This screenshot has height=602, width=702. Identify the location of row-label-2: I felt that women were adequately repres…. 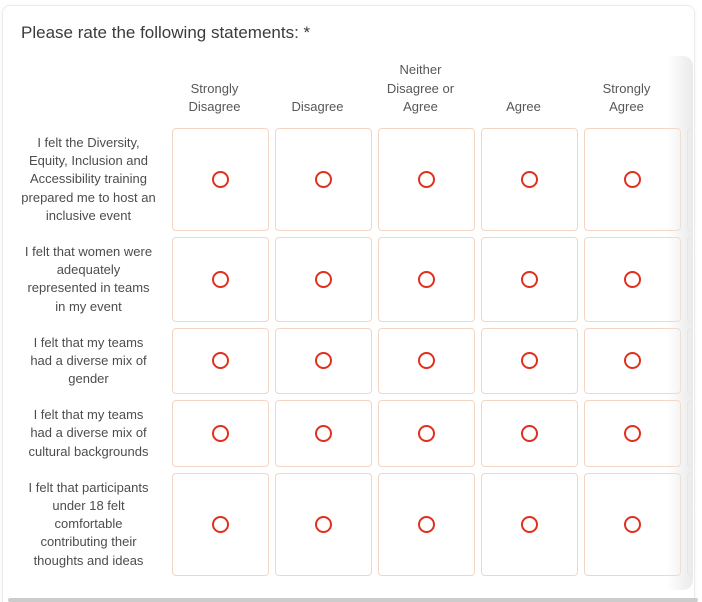
(88, 278).